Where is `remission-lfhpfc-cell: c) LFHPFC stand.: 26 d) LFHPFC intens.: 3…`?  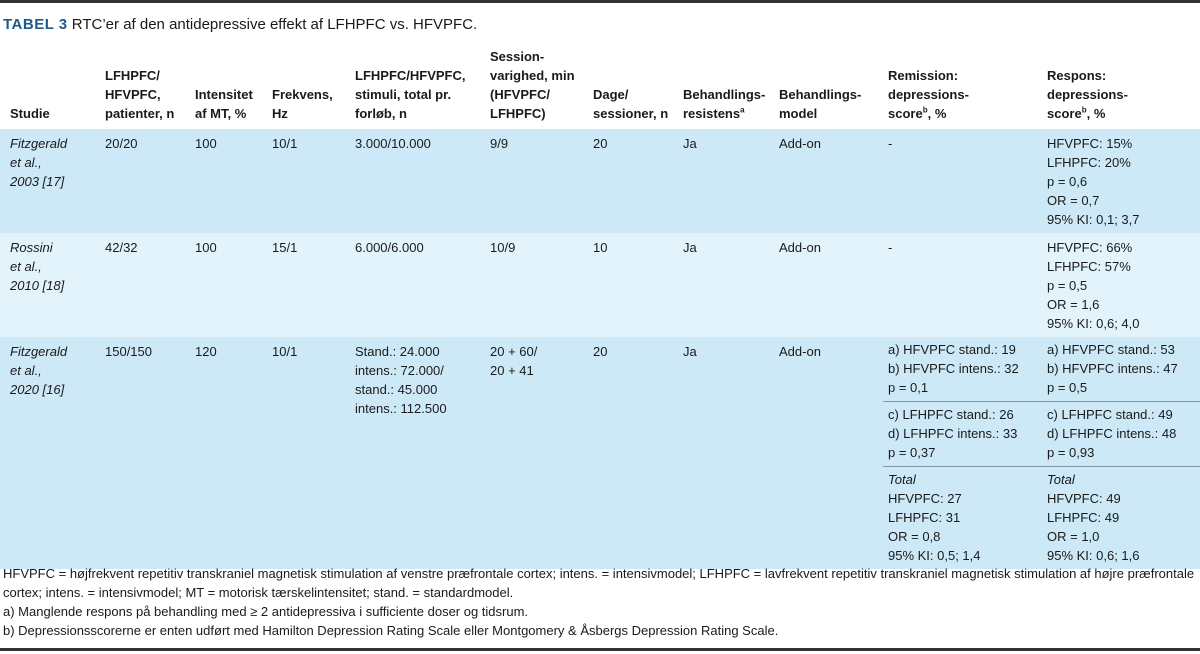
remission-lfhpfc-cell: c) LFHPFC stand.: 26 d) LFHPFC intens.: 3… is located at coordinates (962, 434).